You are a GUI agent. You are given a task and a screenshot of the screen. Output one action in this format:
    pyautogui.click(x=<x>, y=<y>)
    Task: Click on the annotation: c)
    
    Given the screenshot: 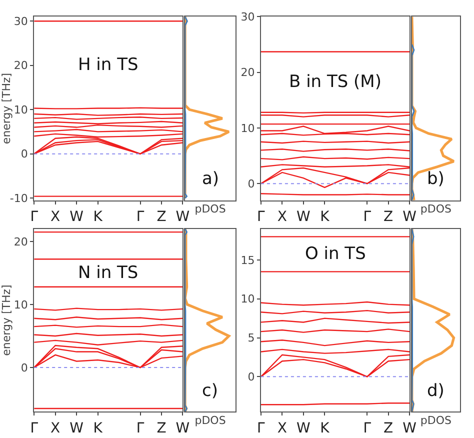 What is the action you would take?
    pyautogui.click(x=210, y=391)
    